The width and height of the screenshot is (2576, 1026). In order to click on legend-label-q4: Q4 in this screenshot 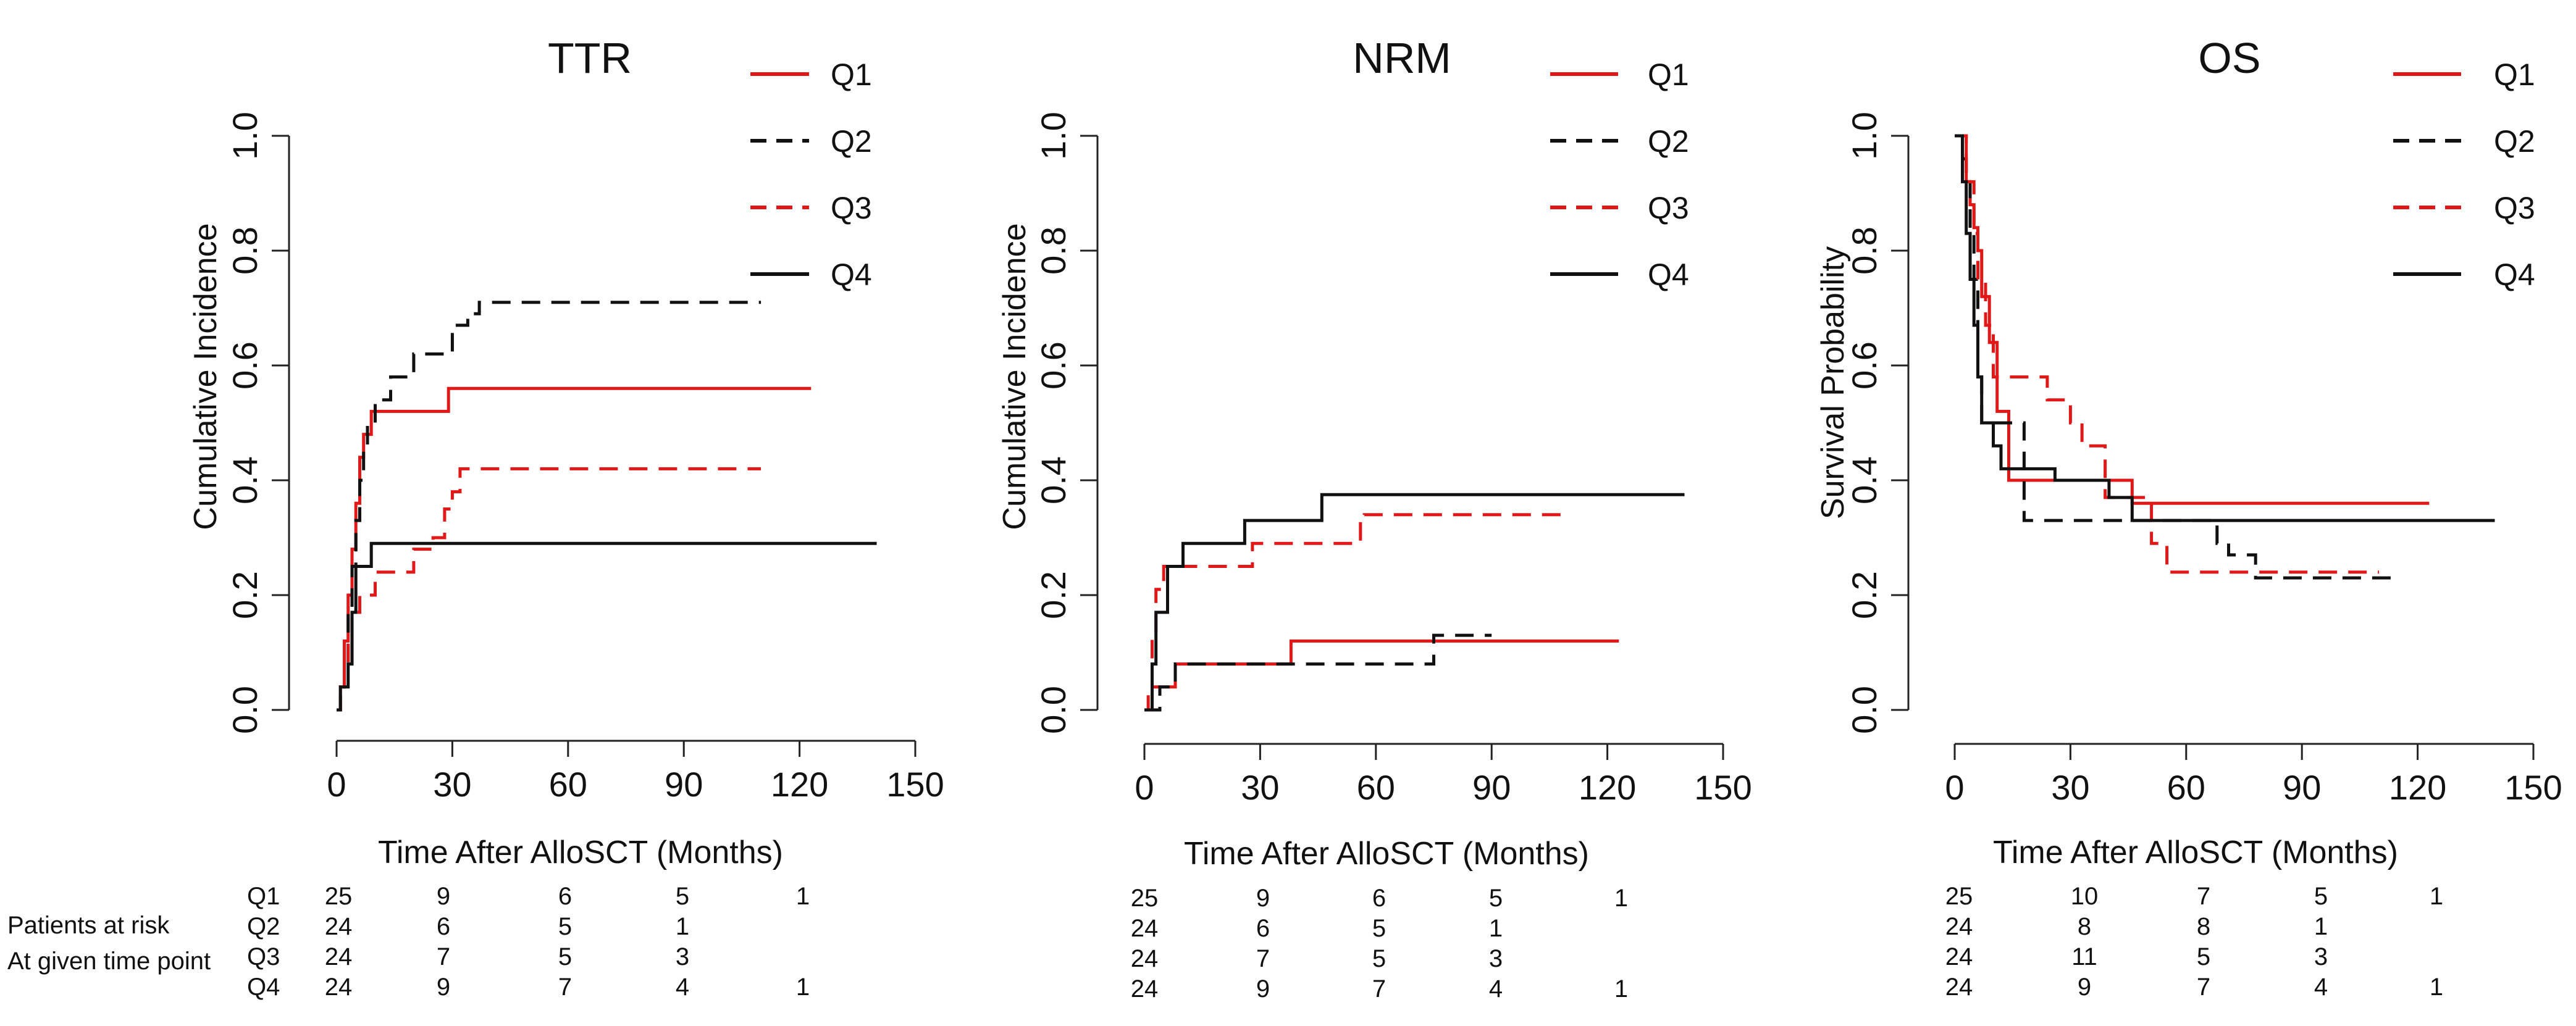, I will do `click(2515, 274)`.